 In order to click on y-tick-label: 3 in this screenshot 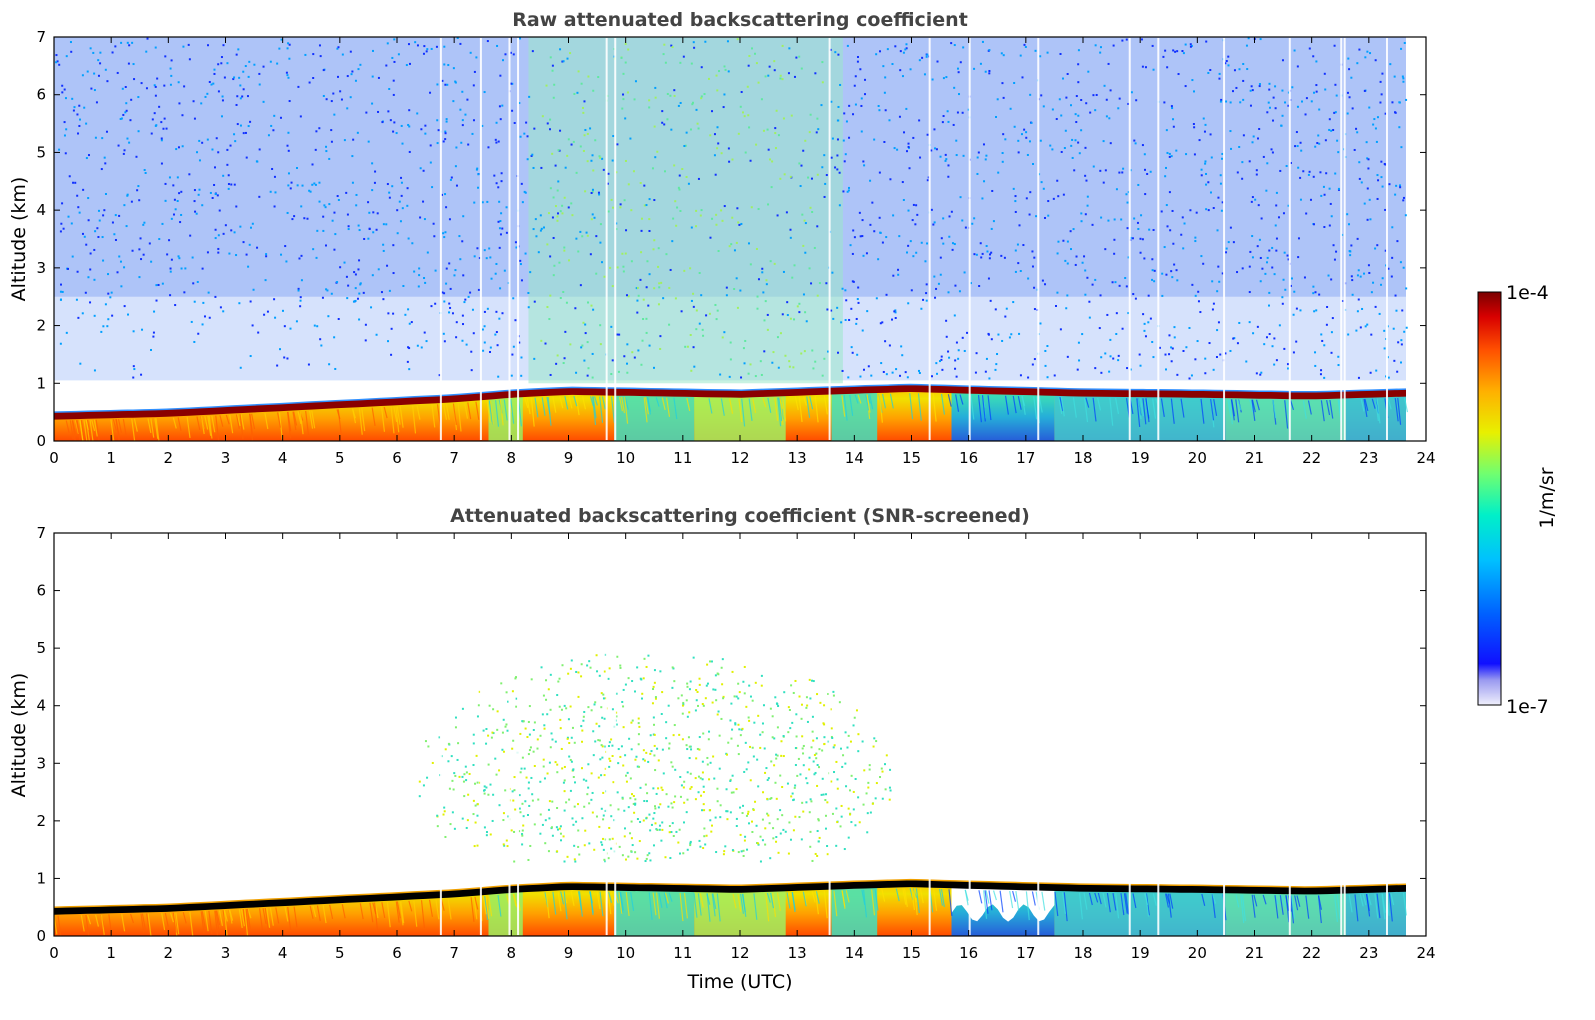, I will do `click(41, 763)`.